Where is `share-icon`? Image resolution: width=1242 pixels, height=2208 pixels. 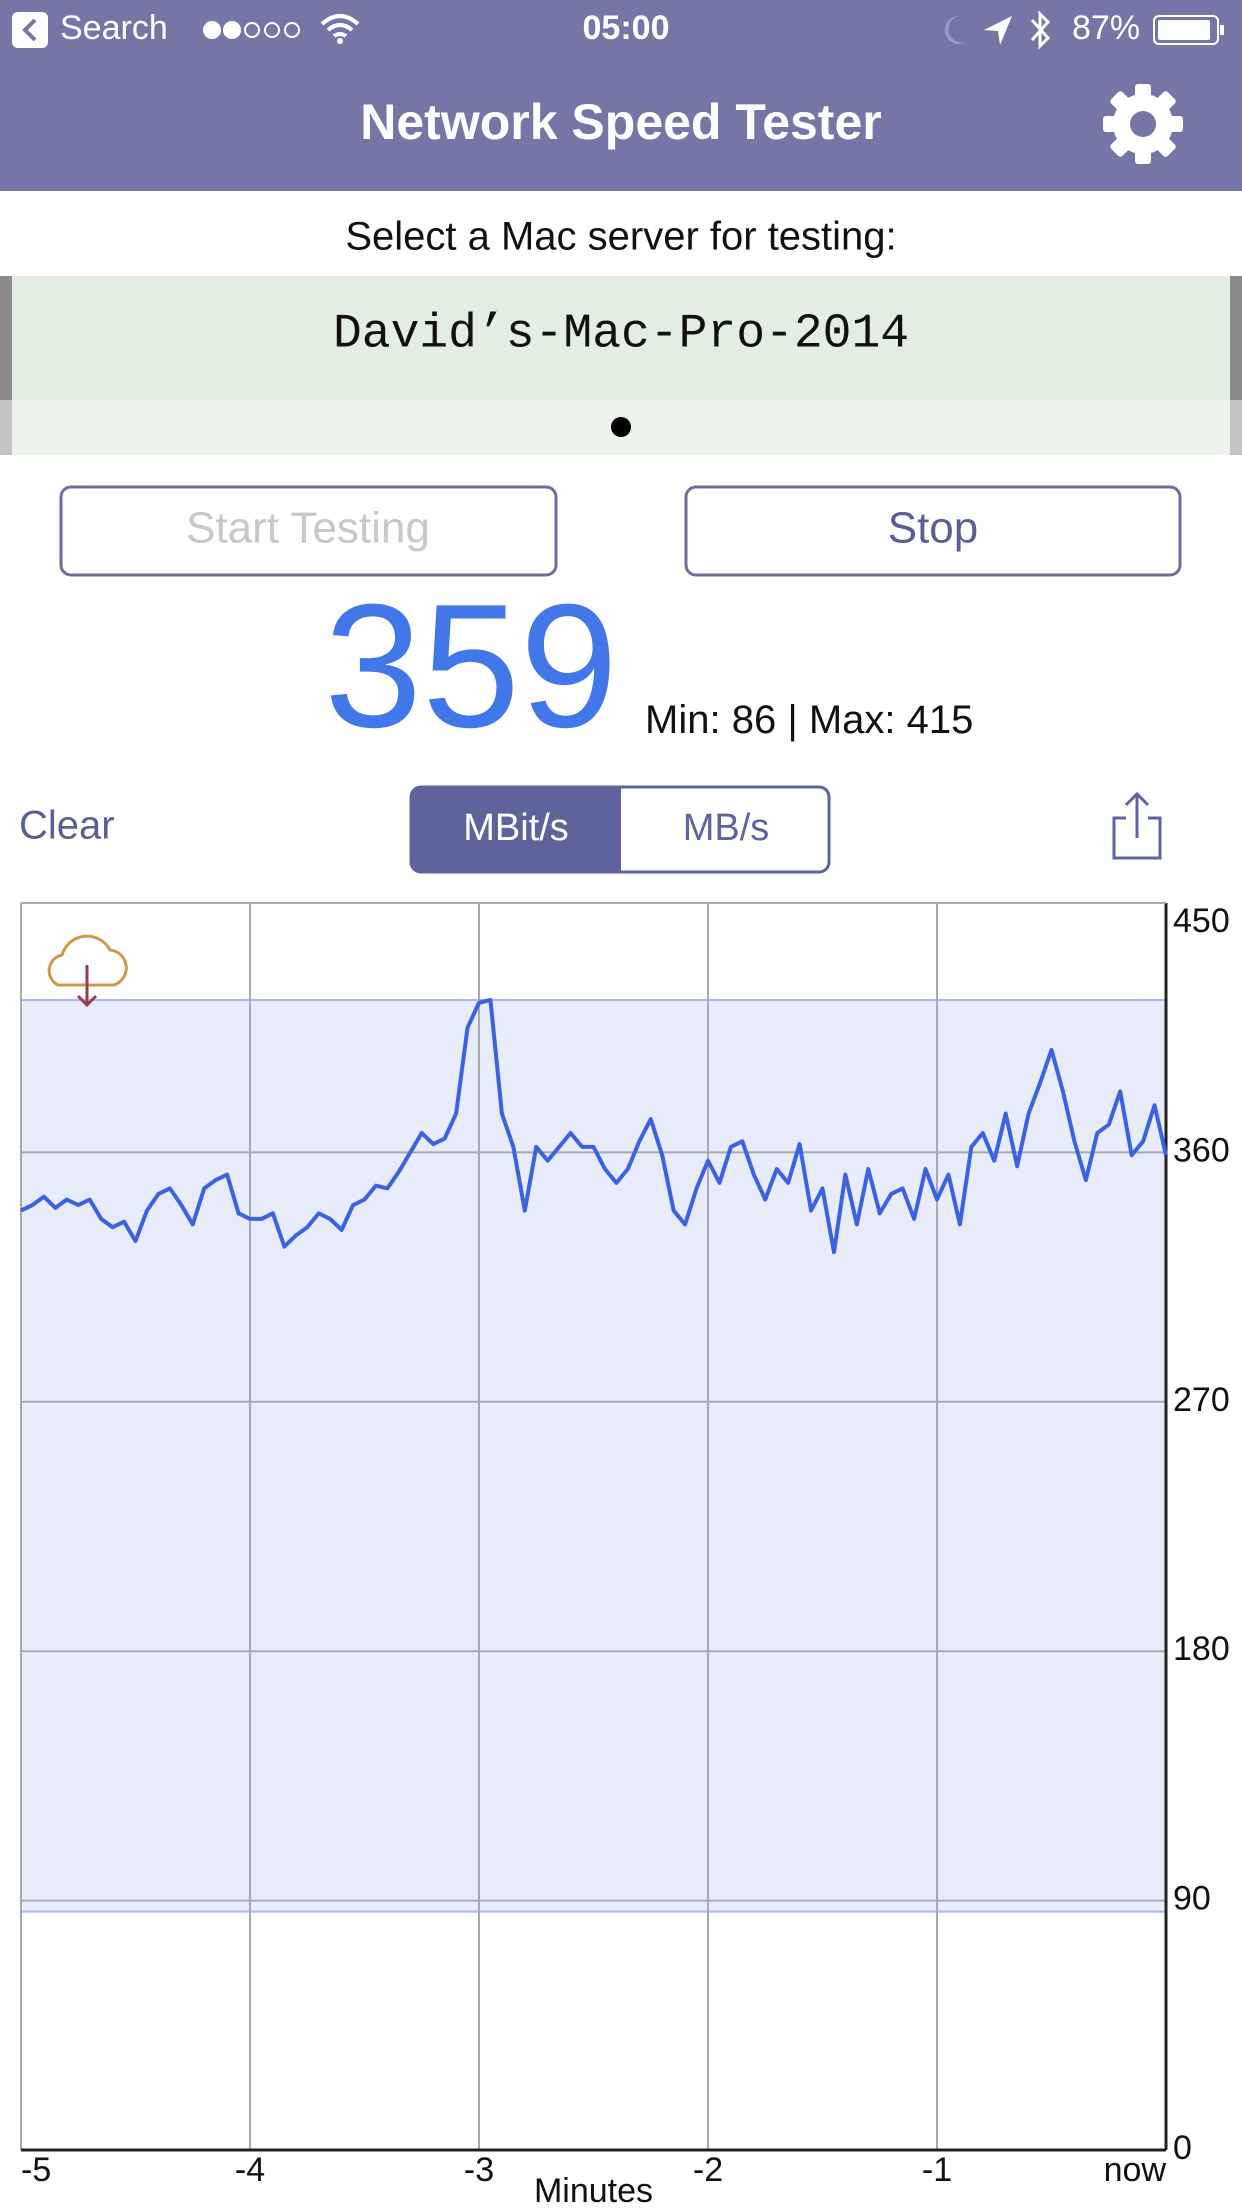
share-icon is located at coordinates (1137, 825).